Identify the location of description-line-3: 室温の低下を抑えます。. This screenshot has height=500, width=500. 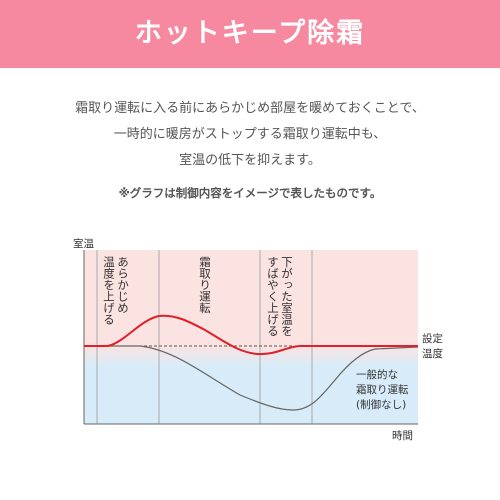
(250, 160).